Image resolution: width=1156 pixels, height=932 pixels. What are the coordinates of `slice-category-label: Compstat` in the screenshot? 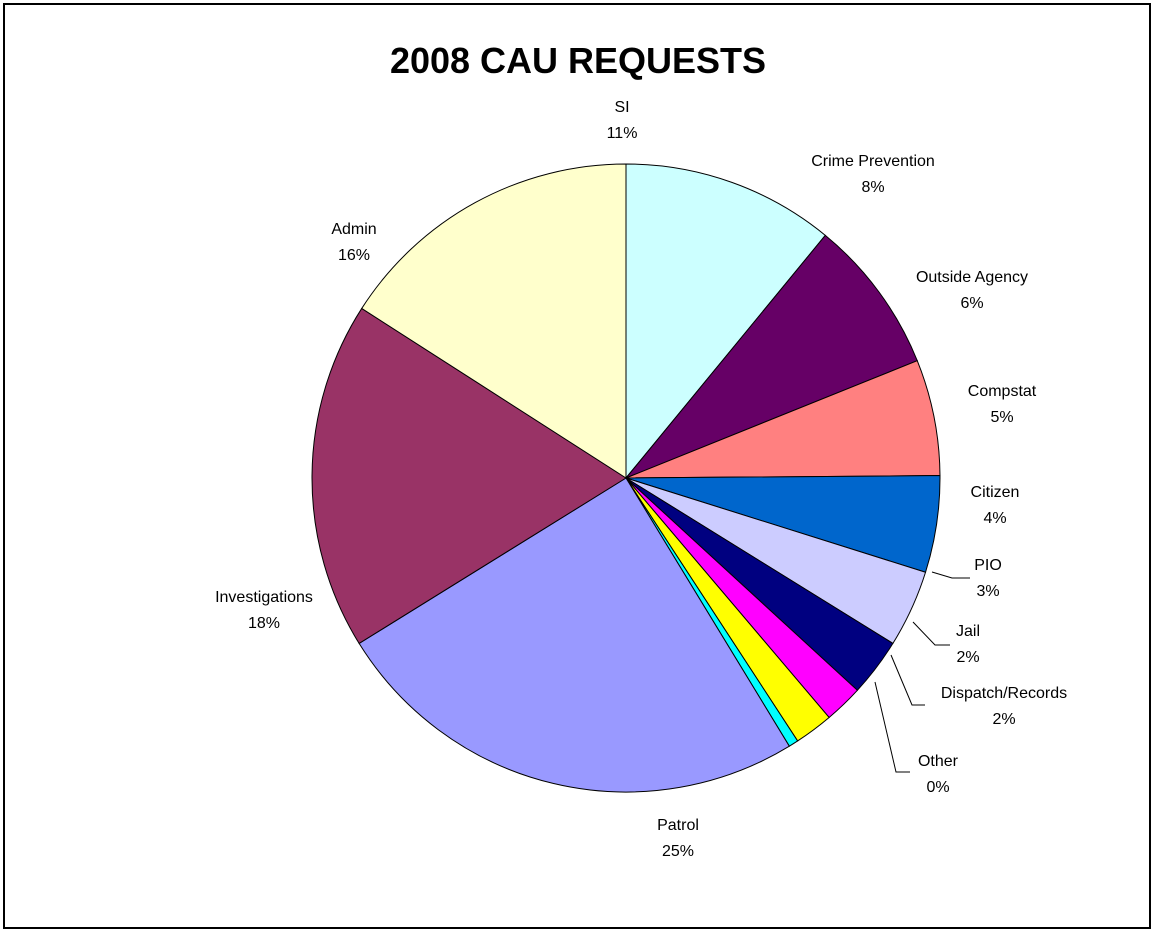 It's located at (1002, 391).